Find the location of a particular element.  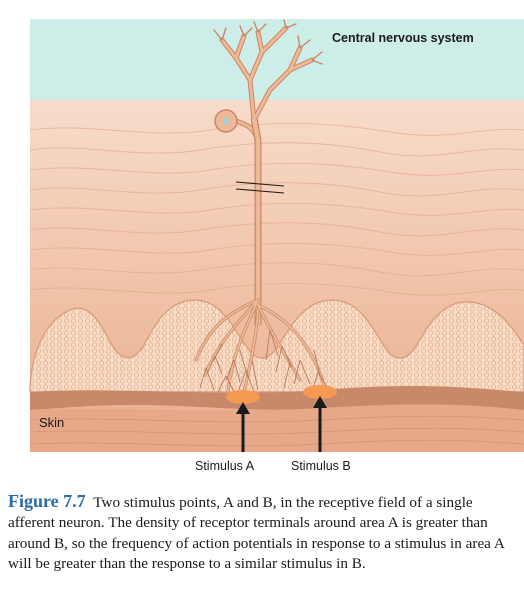

axon-break-mark is located at coordinates (260, 187).